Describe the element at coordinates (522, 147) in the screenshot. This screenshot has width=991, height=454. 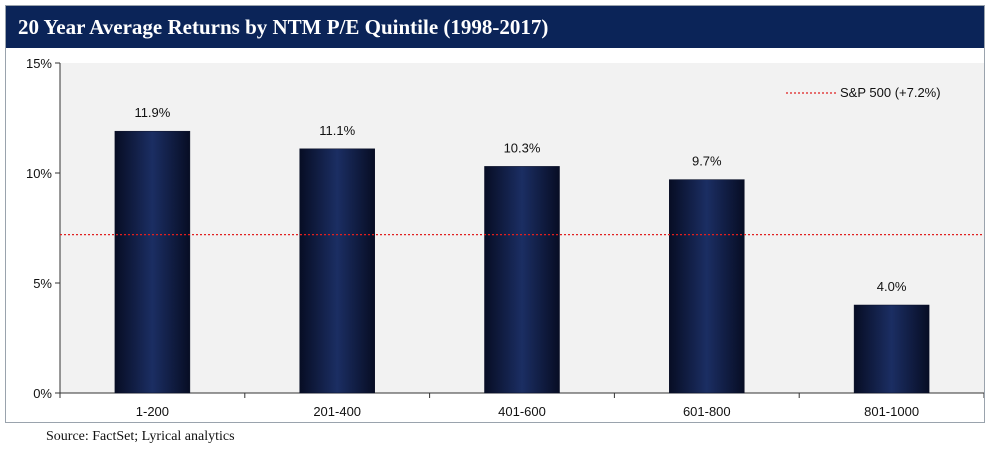
I see `data-label: 10.3%` at that location.